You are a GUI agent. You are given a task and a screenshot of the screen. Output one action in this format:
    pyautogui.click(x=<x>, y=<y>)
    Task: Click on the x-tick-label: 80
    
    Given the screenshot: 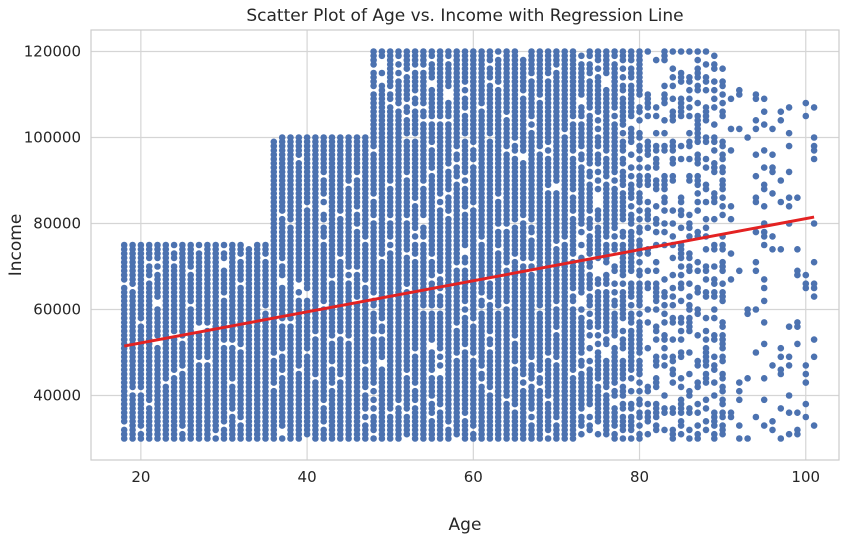 What is the action you would take?
    pyautogui.click(x=639, y=477)
    